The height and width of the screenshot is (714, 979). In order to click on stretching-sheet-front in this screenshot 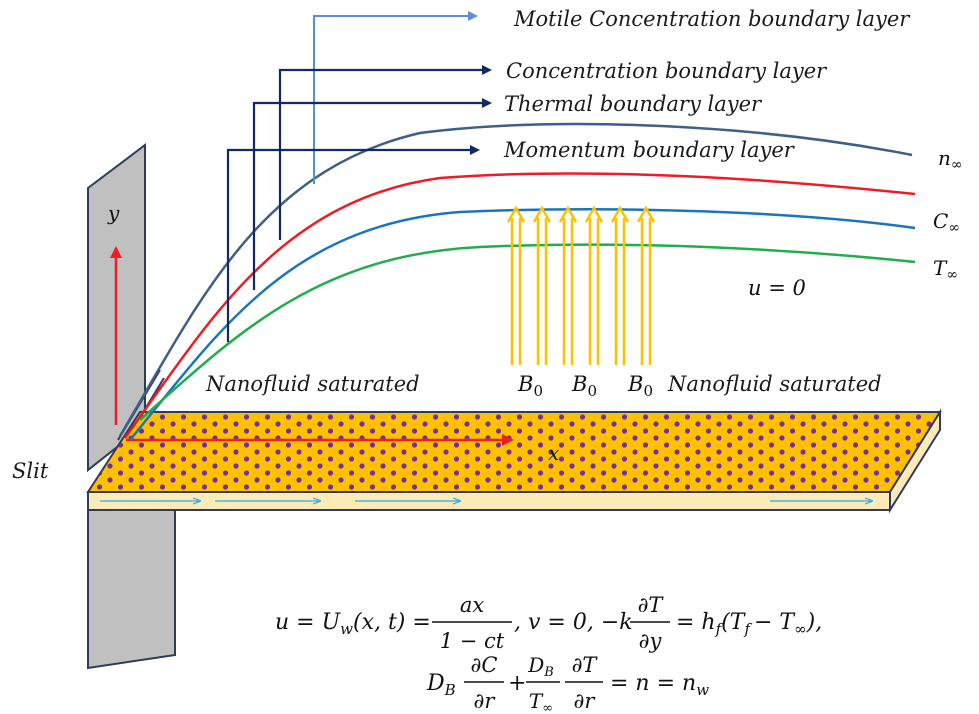, I will do `click(489, 501)`.